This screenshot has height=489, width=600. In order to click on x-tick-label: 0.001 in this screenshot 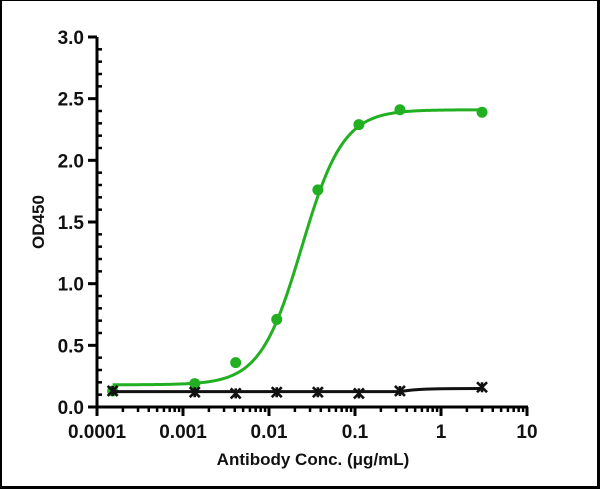, I will do `click(183, 432)`.